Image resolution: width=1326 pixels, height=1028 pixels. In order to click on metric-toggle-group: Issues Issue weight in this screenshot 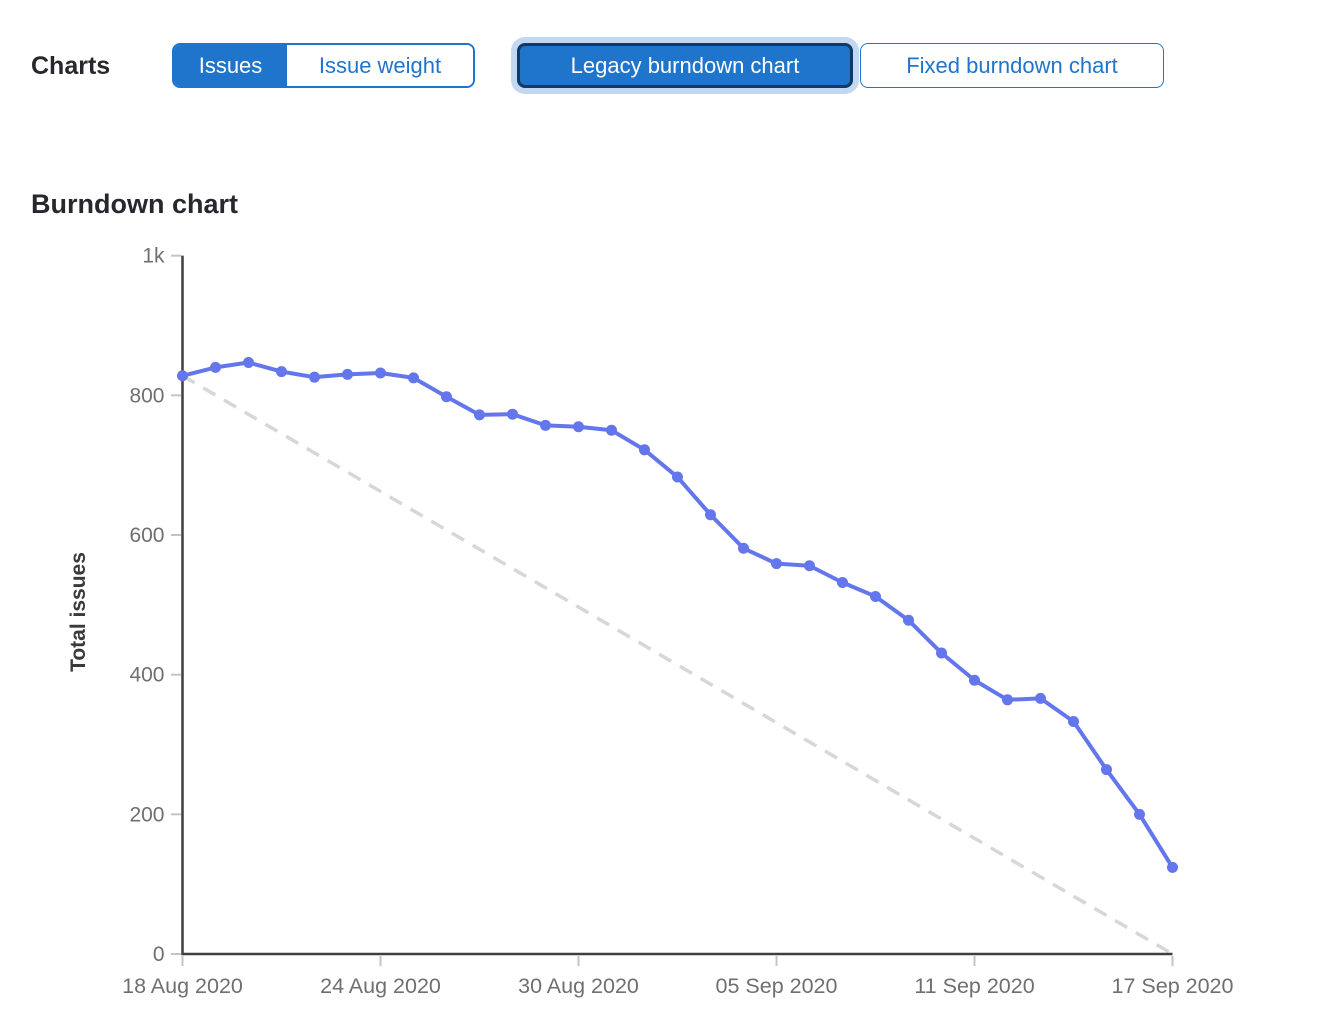, I will do `click(323, 65)`.